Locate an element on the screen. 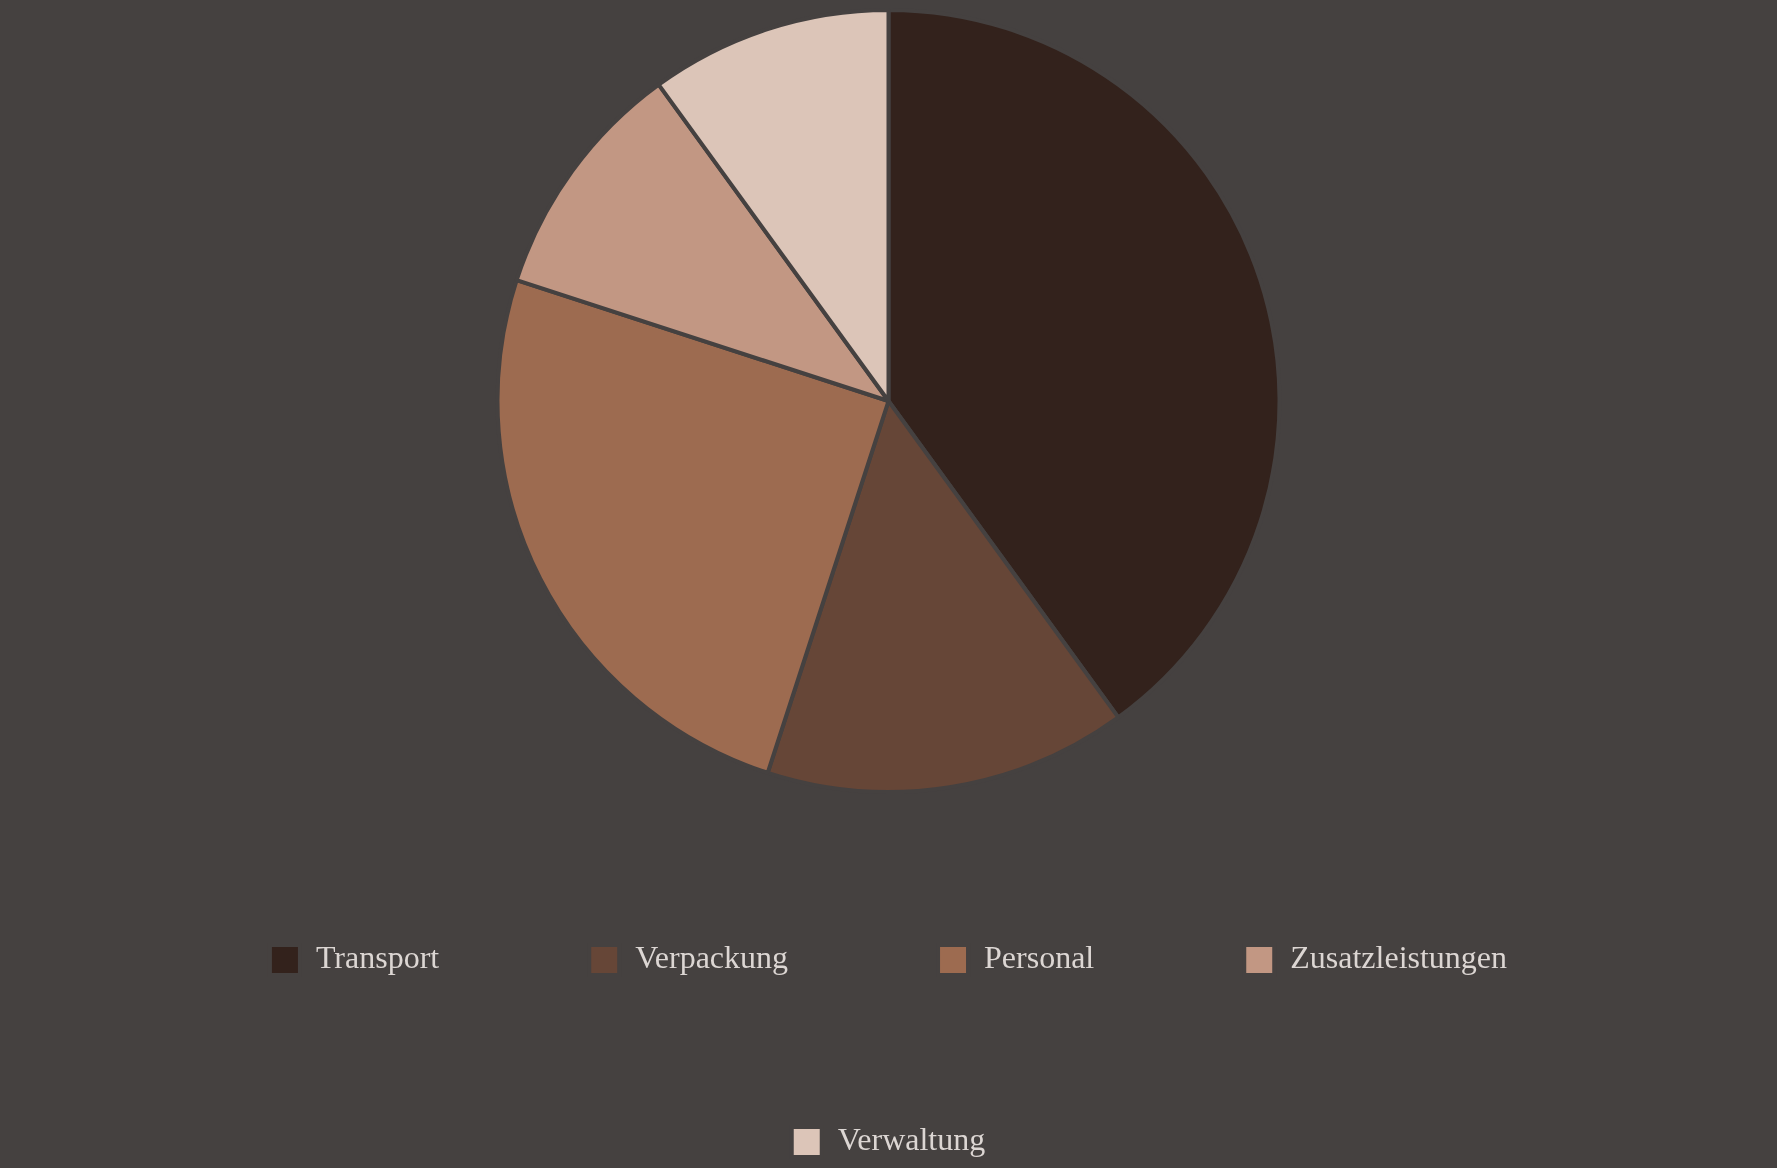 The image size is (1777, 1168). legend-label: Personal is located at coordinates (1039, 957).